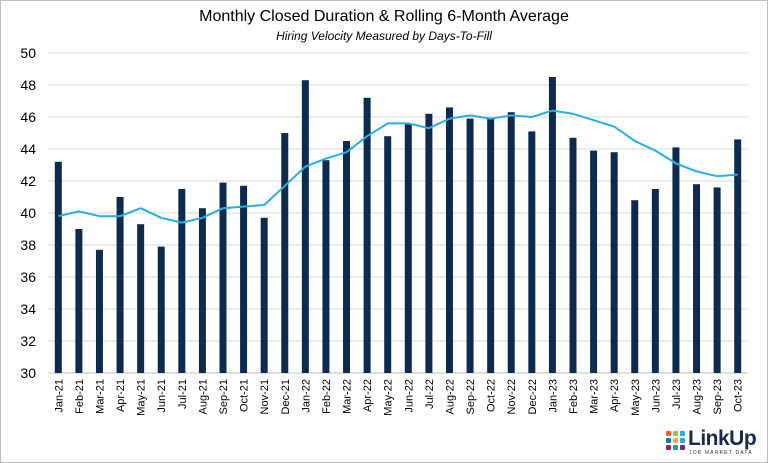  Describe the element at coordinates (430, 394) in the screenshot. I see `x-tick-label: Jul-22` at that location.